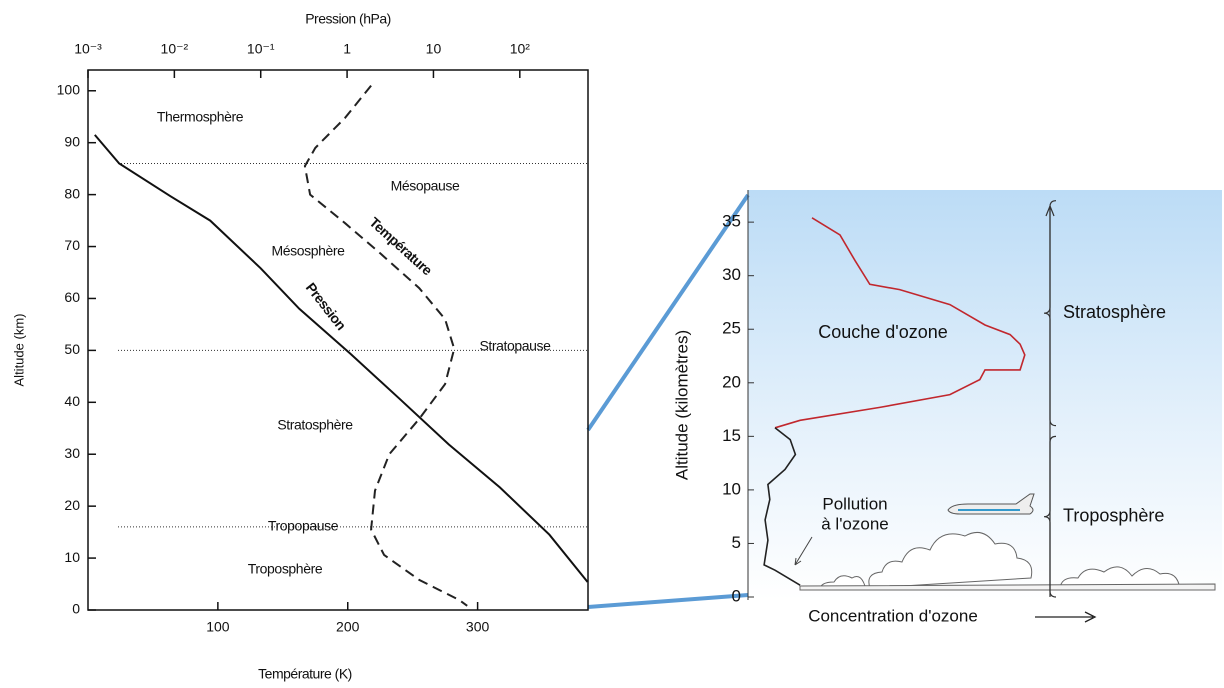  Describe the element at coordinates (308, 251) in the screenshot. I see `layer-label: Mésosphère` at that location.